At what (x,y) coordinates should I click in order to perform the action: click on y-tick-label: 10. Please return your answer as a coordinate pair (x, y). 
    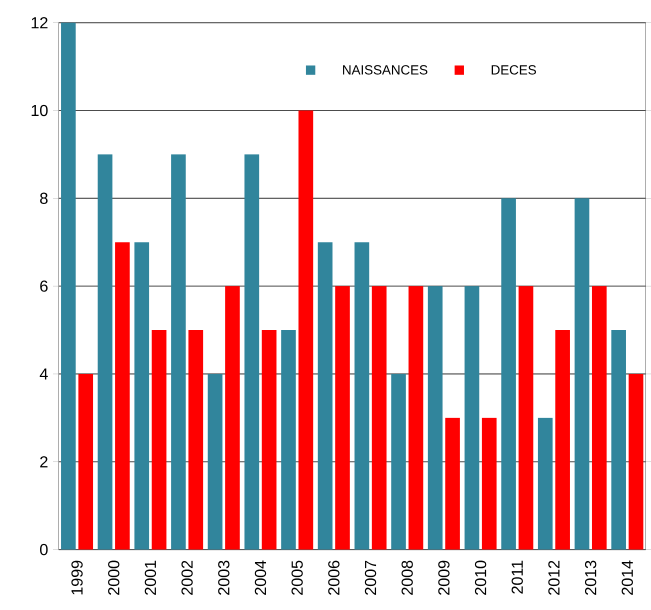
    Looking at the image, I should click on (40, 110).